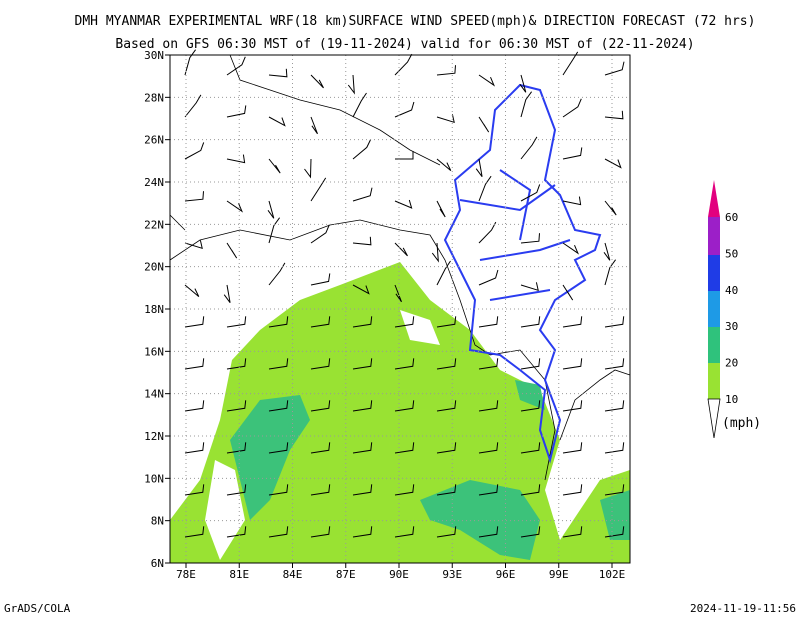 The height and width of the screenshot is (618, 800). I want to click on lon-label: 93E, so click(452, 574).